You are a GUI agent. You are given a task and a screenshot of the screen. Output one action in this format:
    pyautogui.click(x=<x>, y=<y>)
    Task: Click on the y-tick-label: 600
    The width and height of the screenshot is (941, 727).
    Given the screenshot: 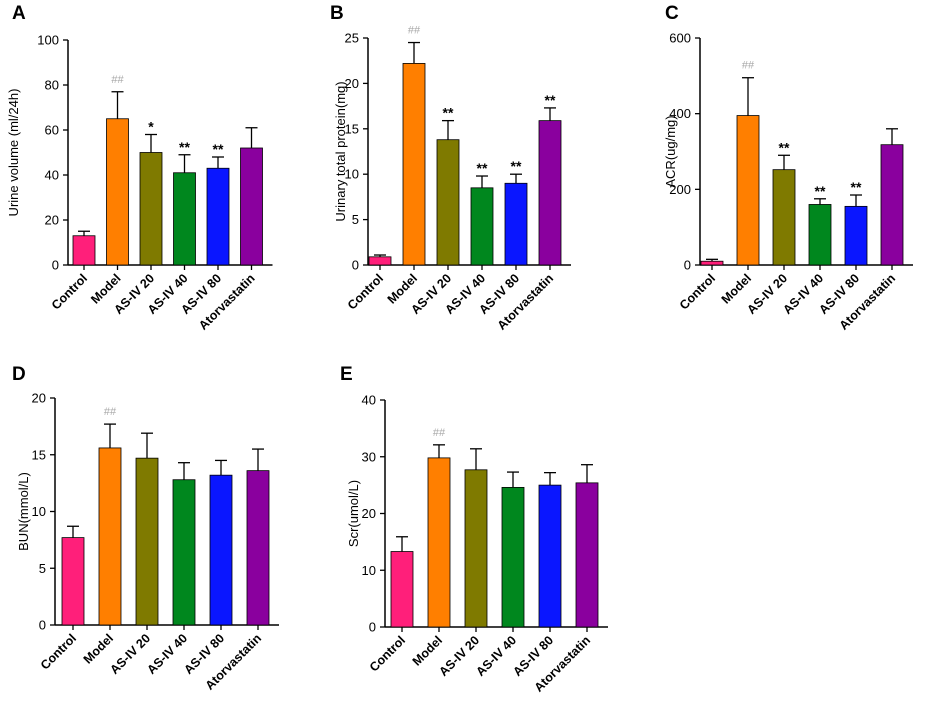 What is the action you would take?
    pyautogui.click(x=680, y=38)
    